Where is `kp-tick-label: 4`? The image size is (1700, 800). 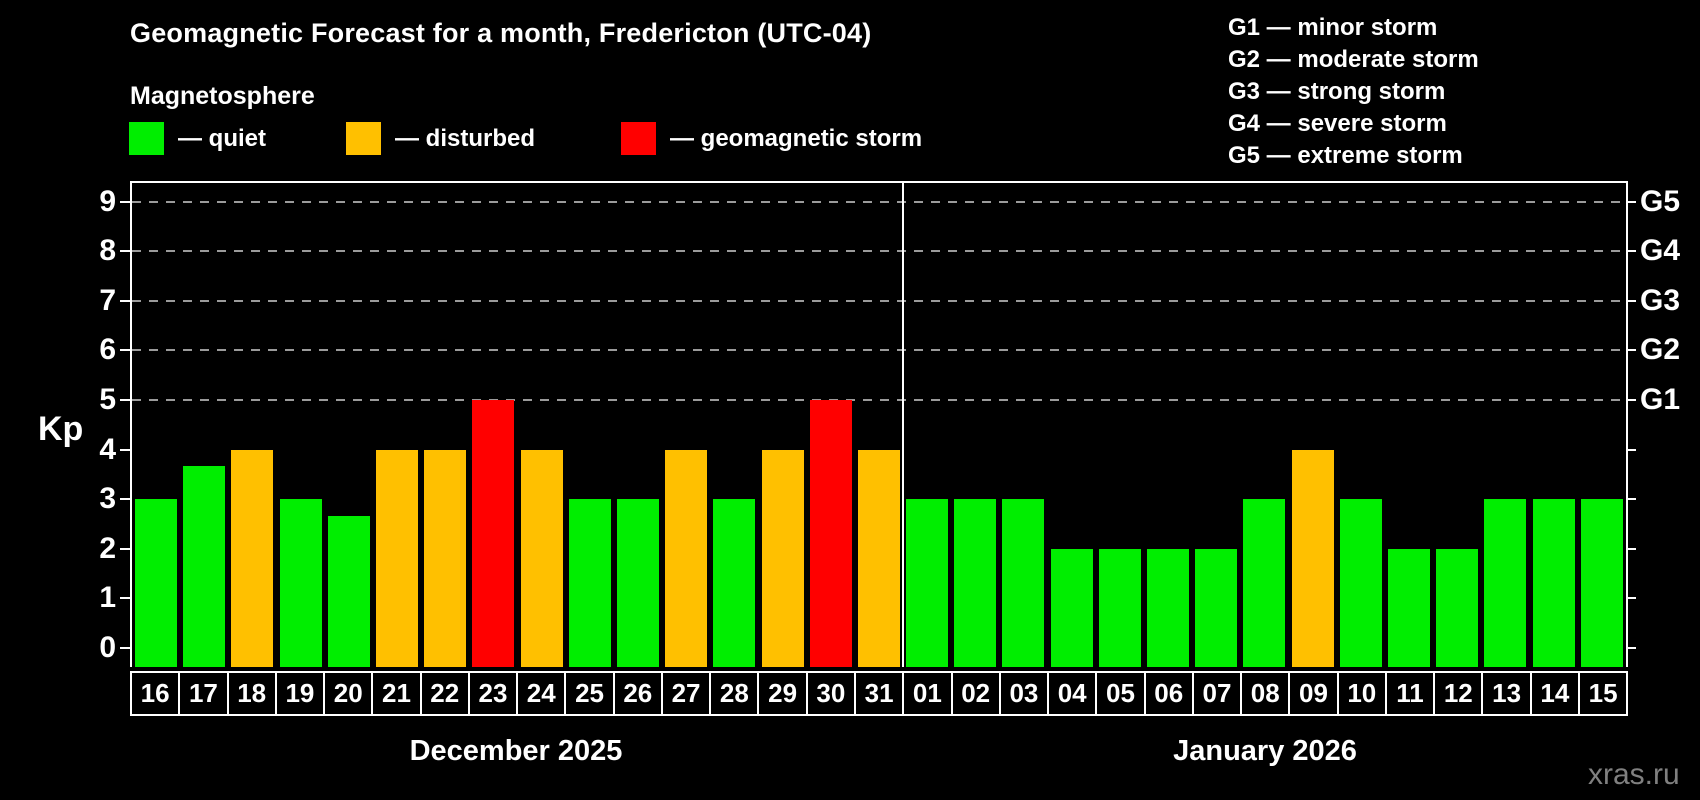
kp-tick-label: 4 is located at coordinates (107, 449).